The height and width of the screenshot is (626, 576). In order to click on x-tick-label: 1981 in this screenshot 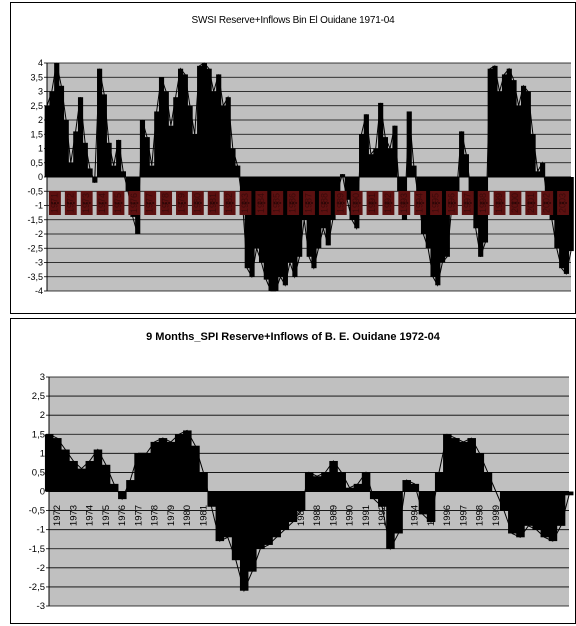, I will do `click(203, 515)`.